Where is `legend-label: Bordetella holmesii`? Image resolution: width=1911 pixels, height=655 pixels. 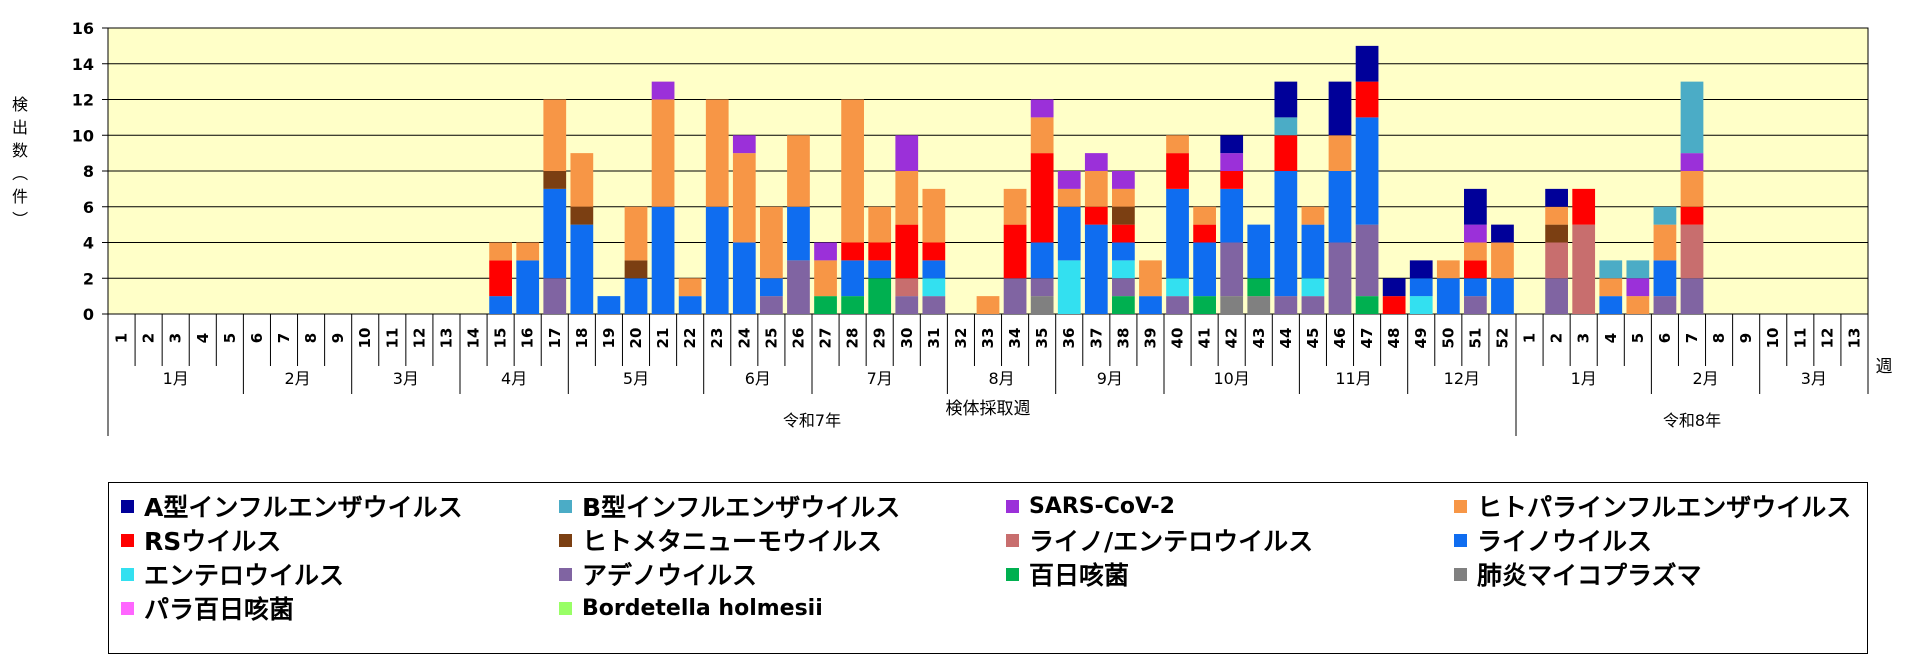
legend-label: Bordetella holmesii is located at coordinates (702, 608).